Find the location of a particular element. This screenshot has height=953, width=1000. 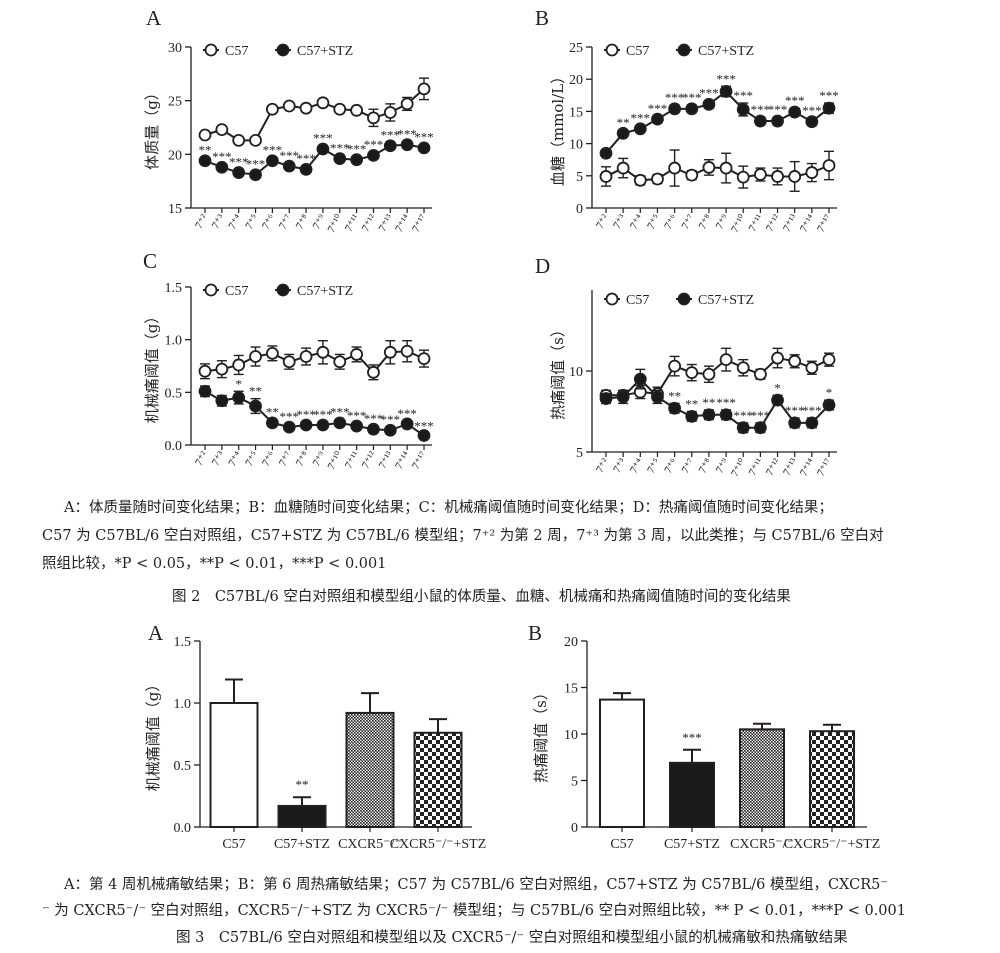

fig3-panel-b-bar is located at coordinates (832, 779).